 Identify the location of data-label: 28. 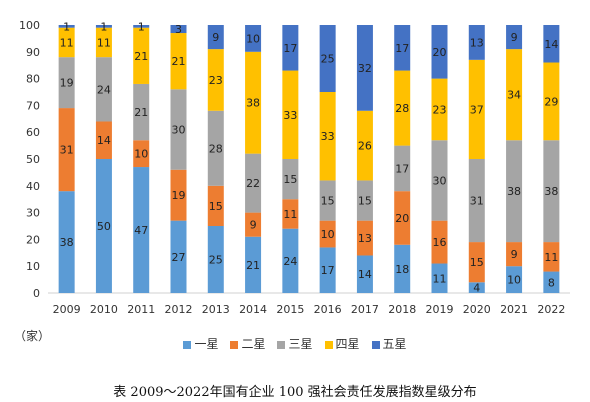
(216, 148).